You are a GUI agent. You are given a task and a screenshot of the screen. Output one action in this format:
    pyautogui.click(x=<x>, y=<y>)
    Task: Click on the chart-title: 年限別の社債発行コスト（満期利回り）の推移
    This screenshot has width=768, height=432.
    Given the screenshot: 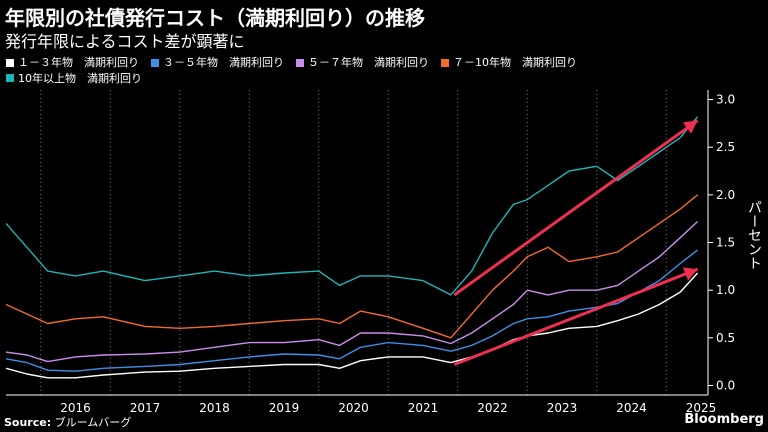 What is the action you would take?
    pyautogui.click(x=215, y=18)
    